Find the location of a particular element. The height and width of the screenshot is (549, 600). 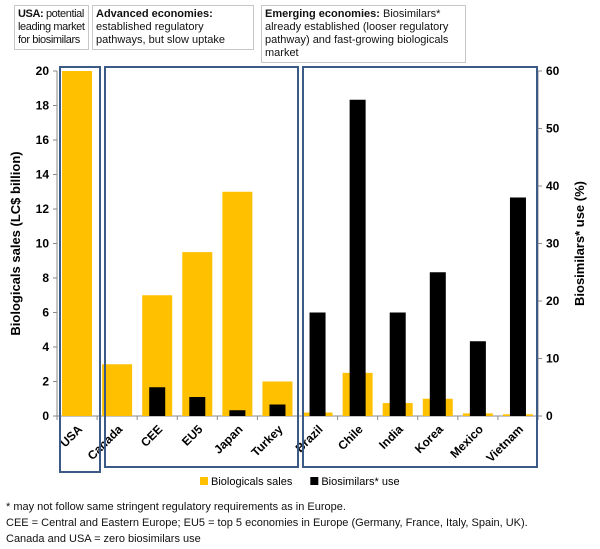

left-axis-title: Biologicals sales (LC$ billion) is located at coordinates (15, 243).